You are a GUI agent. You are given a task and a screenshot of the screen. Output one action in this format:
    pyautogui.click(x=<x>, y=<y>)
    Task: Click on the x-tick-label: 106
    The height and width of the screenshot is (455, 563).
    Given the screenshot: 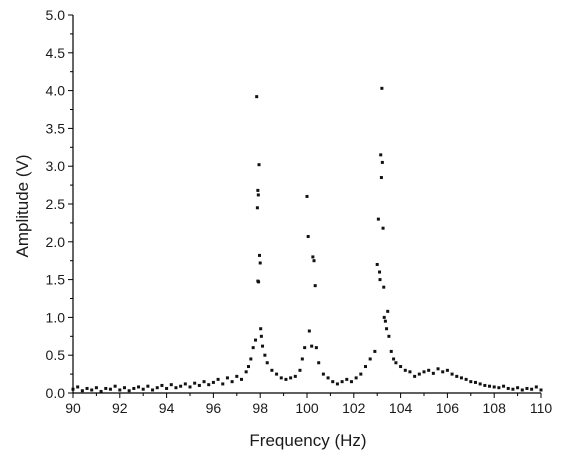 What is the action you would take?
    pyautogui.click(x=448, y=408)
    